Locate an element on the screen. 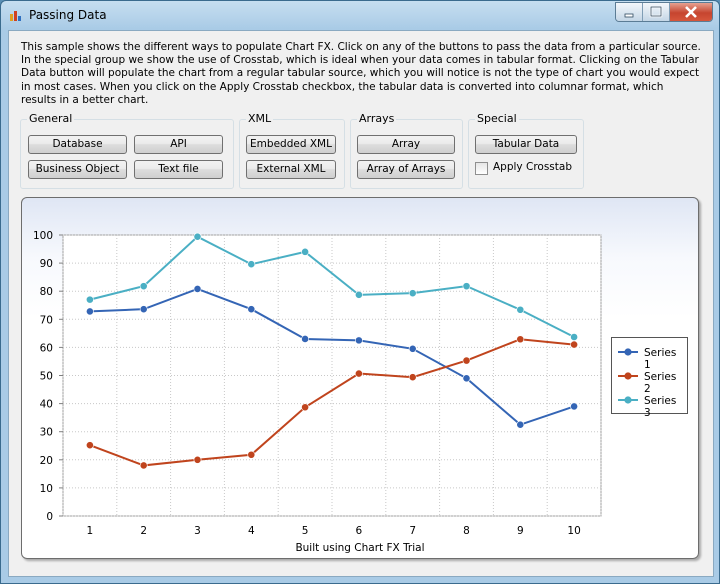 The height and width of the screenshot is (584, 720). apply-crosstab-label: Apply Crosstab is located at coordinates (532, 167).